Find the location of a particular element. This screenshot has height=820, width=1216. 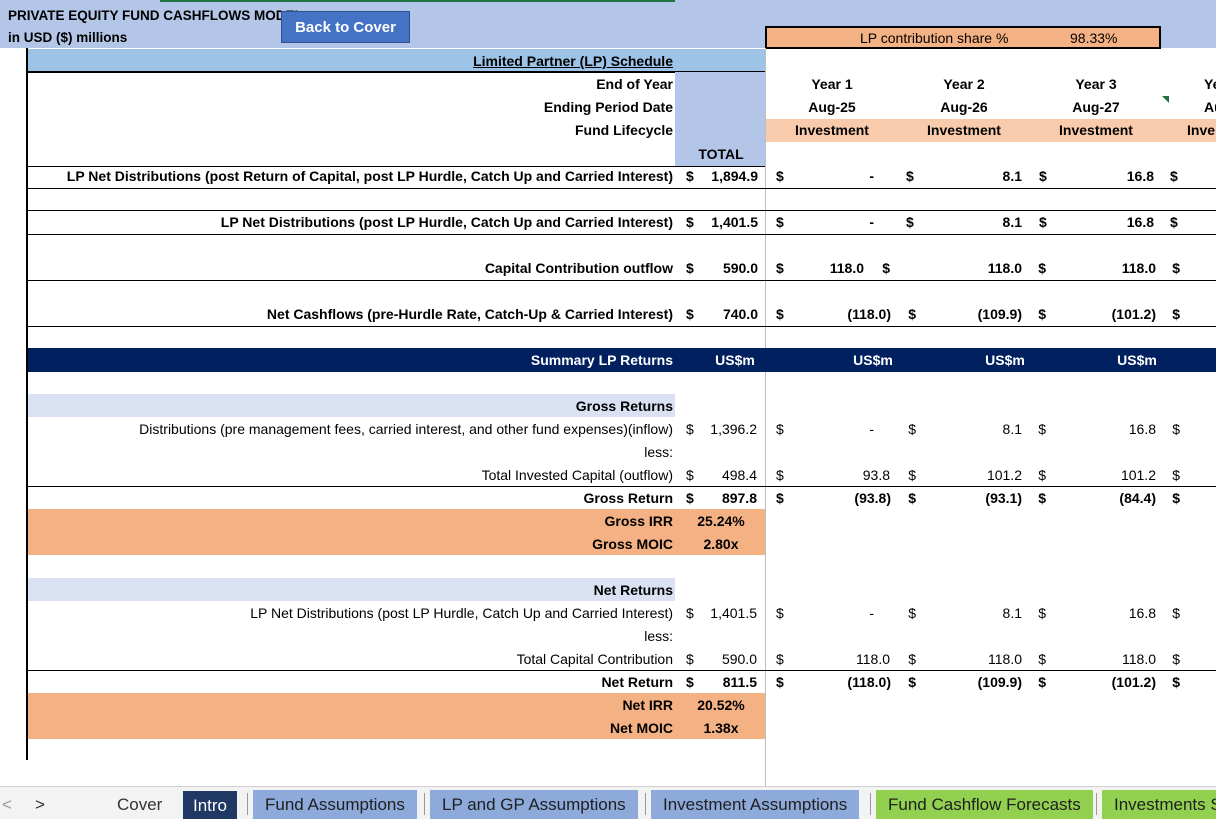

net-capital-label: Total Capital Contribution is located at coordinates (594, 659).